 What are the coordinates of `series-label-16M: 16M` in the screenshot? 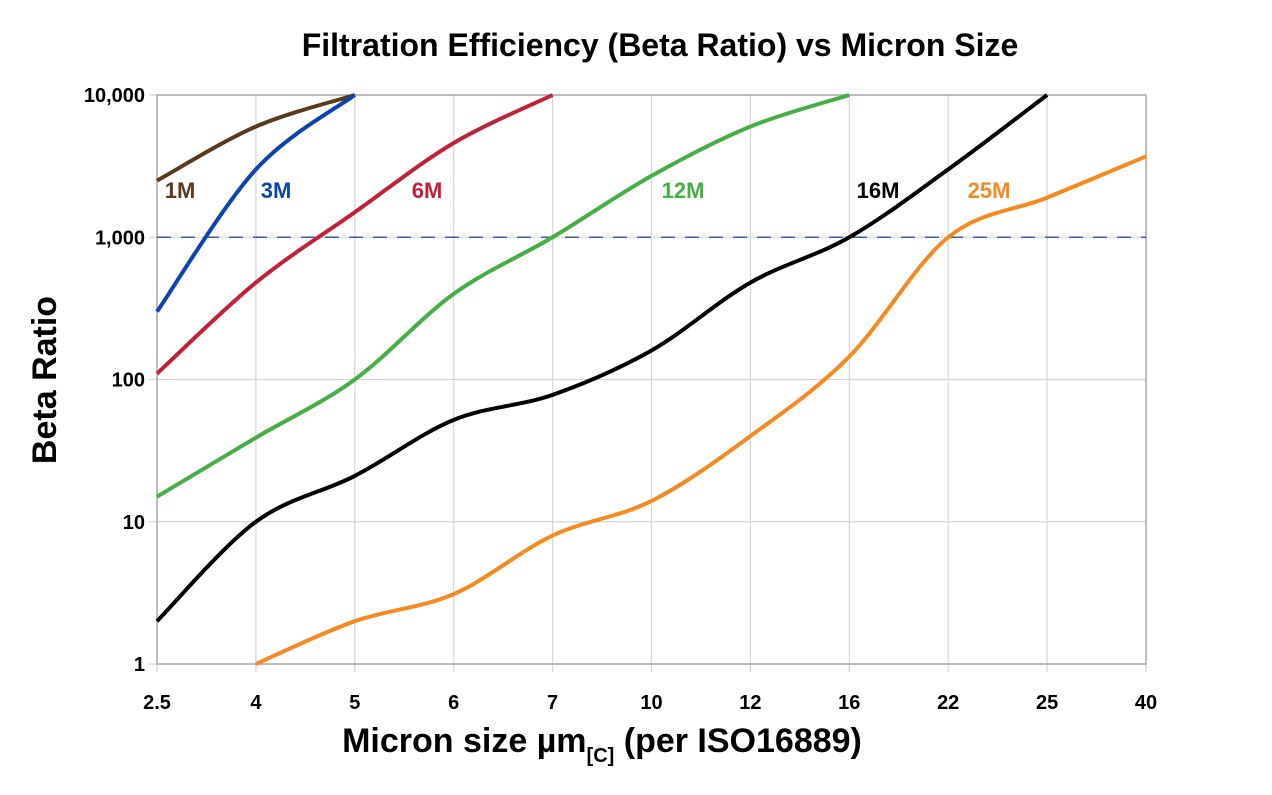 It's located at (878, 190).